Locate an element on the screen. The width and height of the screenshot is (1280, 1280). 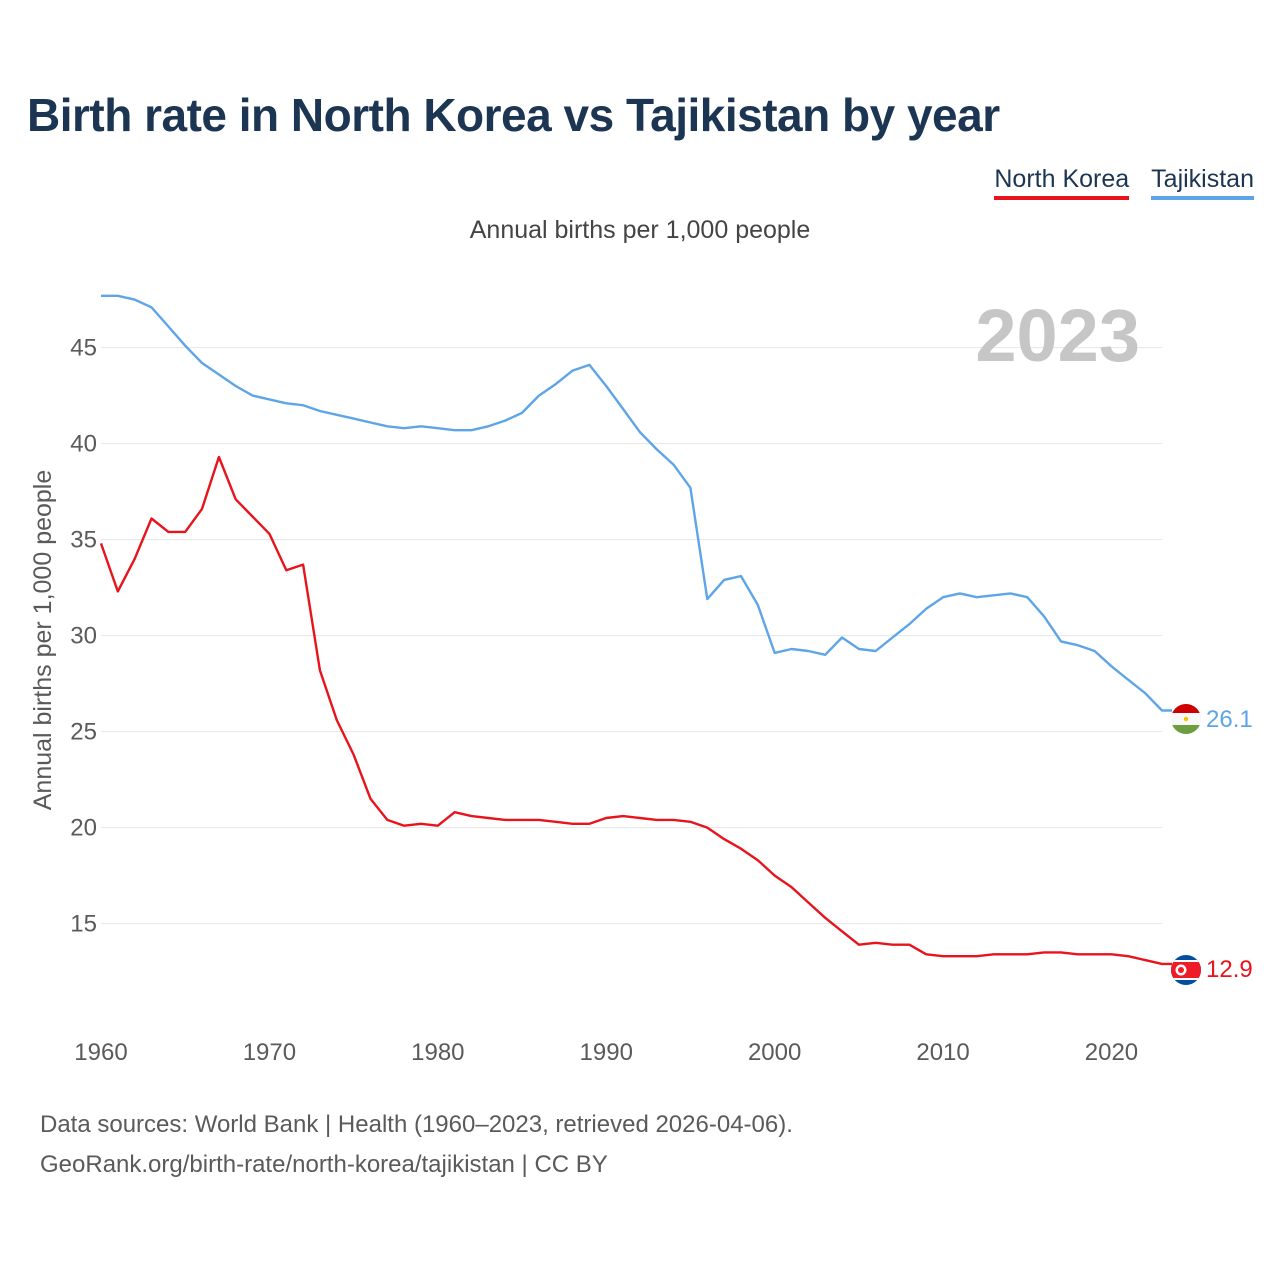
y-tick-label: 40 is located at coordinates (83, 444).